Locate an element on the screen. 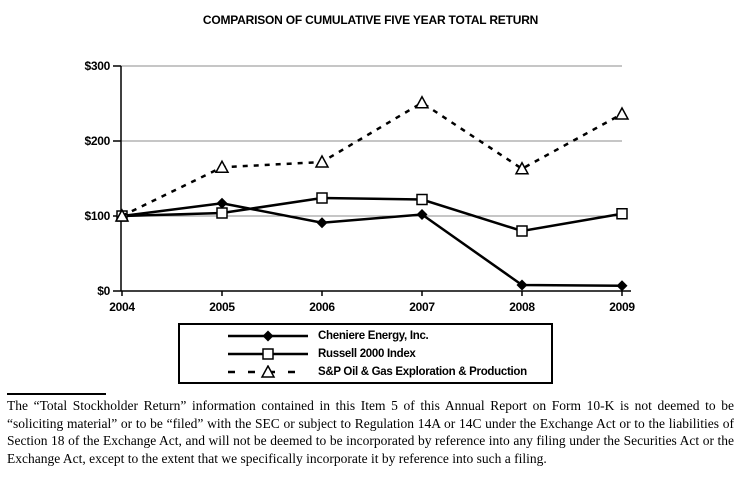  x-axis-tick-label-2006: 2006 is located at coordinates (322, 307).